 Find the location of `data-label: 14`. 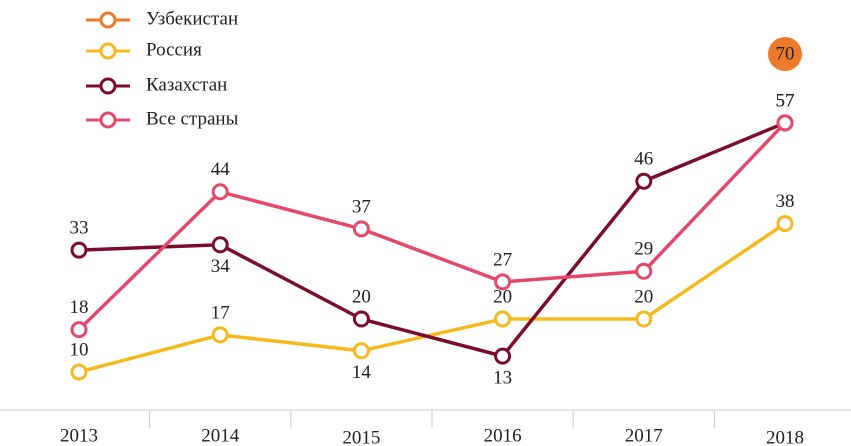

data-label: 14 is located at coordinates (362, 372).